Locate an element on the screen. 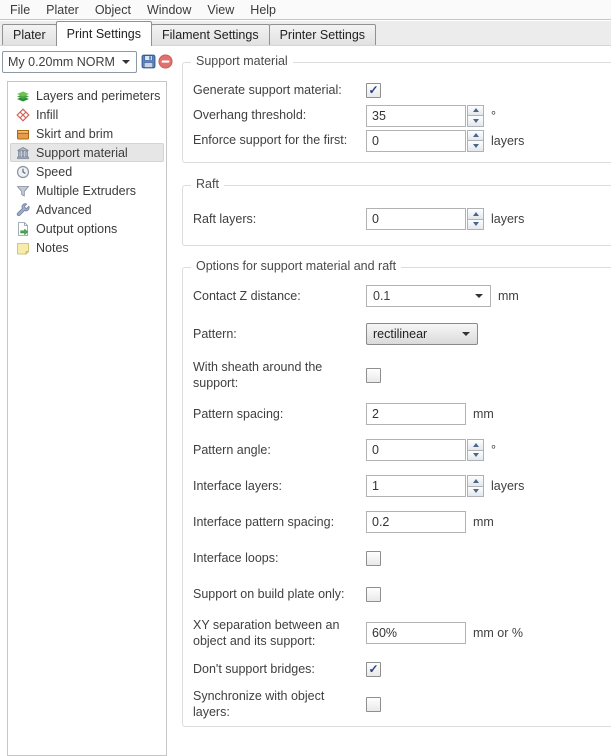 This screenshot has width=611, height=756. interface-pattern-spacing-input is located at coordinates (416, 522).